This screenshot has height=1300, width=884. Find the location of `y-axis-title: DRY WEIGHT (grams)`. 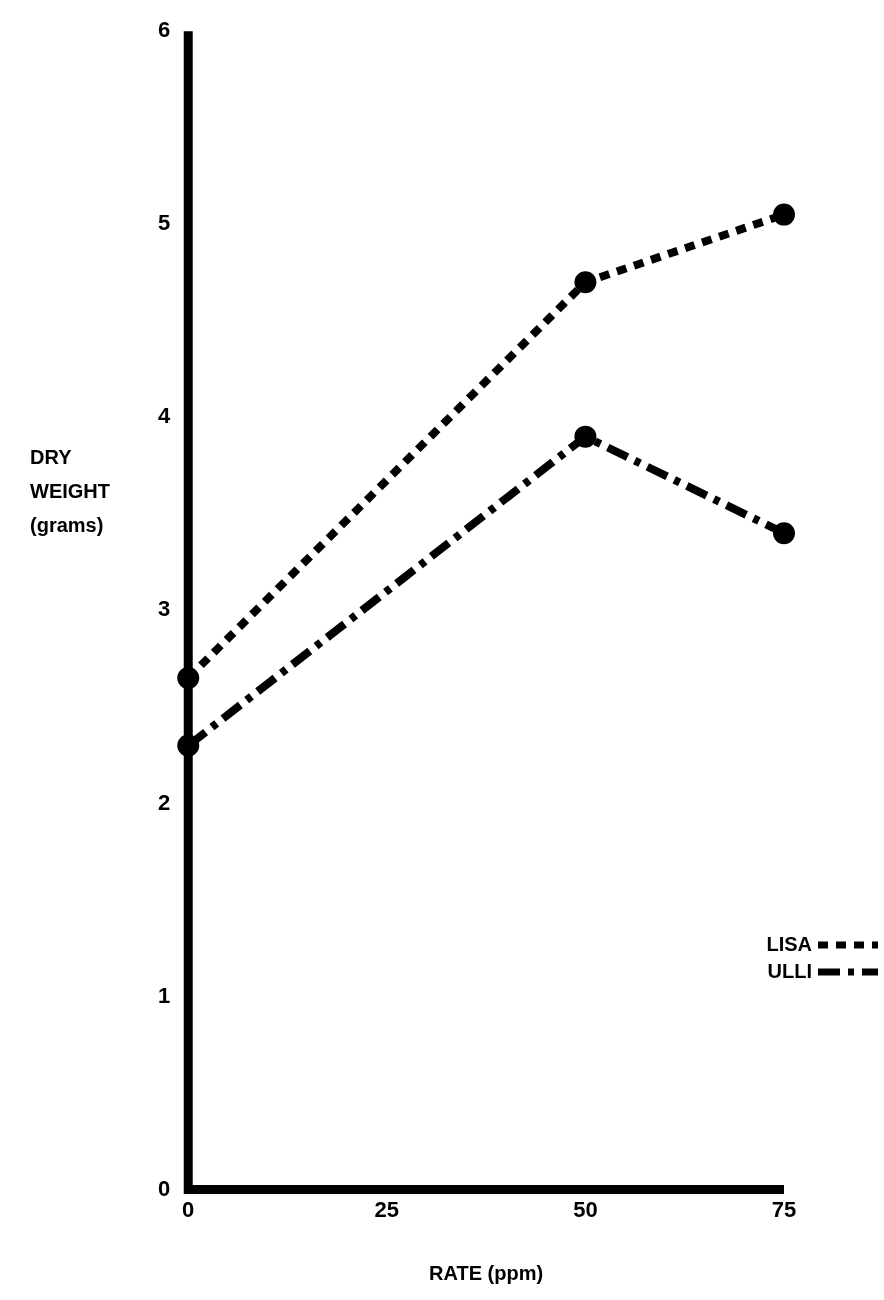

y-axis-title: DRY WEIGHT (grams) is located at coordinates (70, 491).